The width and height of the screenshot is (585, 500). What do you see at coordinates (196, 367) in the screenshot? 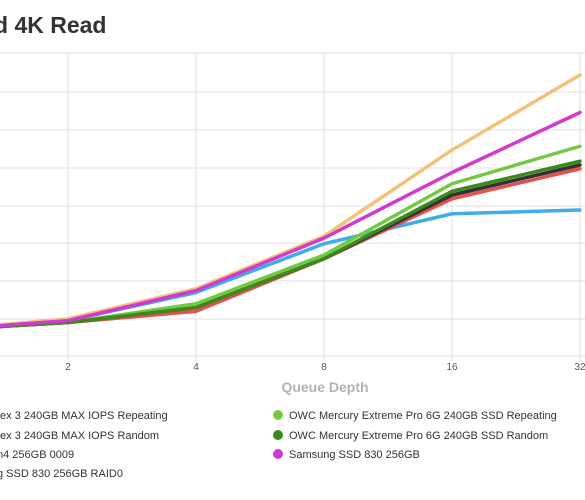
I see `x-tick-label: 4` at bounding box center [196, 367].